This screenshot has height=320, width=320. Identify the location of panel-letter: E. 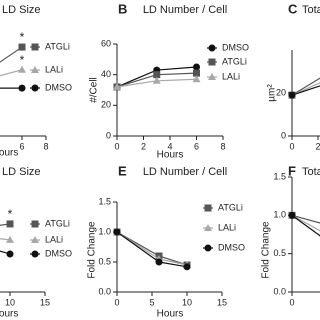
(122, 170).